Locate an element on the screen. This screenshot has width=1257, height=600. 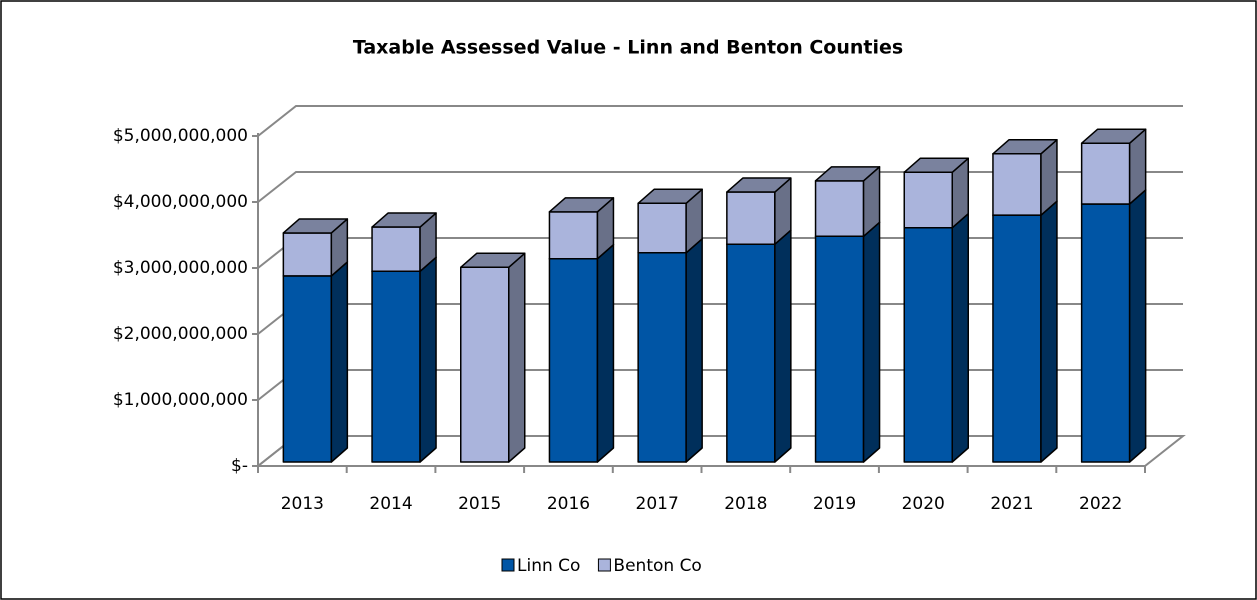
x-tick-label: 2013 is located at coordinates (302, 504).